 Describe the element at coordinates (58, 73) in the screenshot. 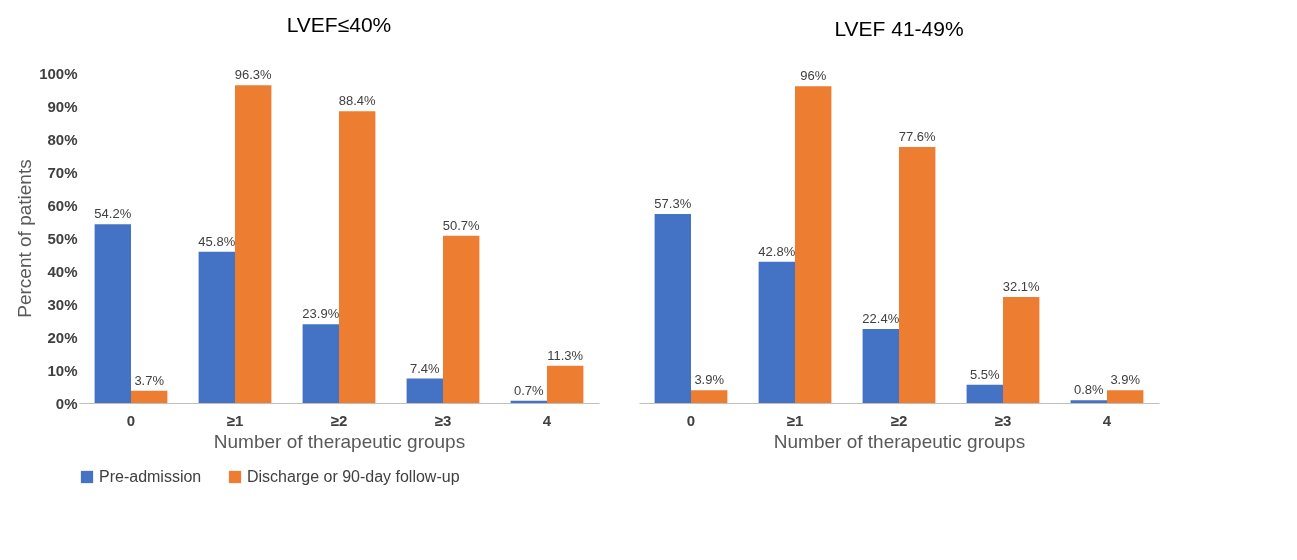

I see `y-tick-label: 100%` at that location.